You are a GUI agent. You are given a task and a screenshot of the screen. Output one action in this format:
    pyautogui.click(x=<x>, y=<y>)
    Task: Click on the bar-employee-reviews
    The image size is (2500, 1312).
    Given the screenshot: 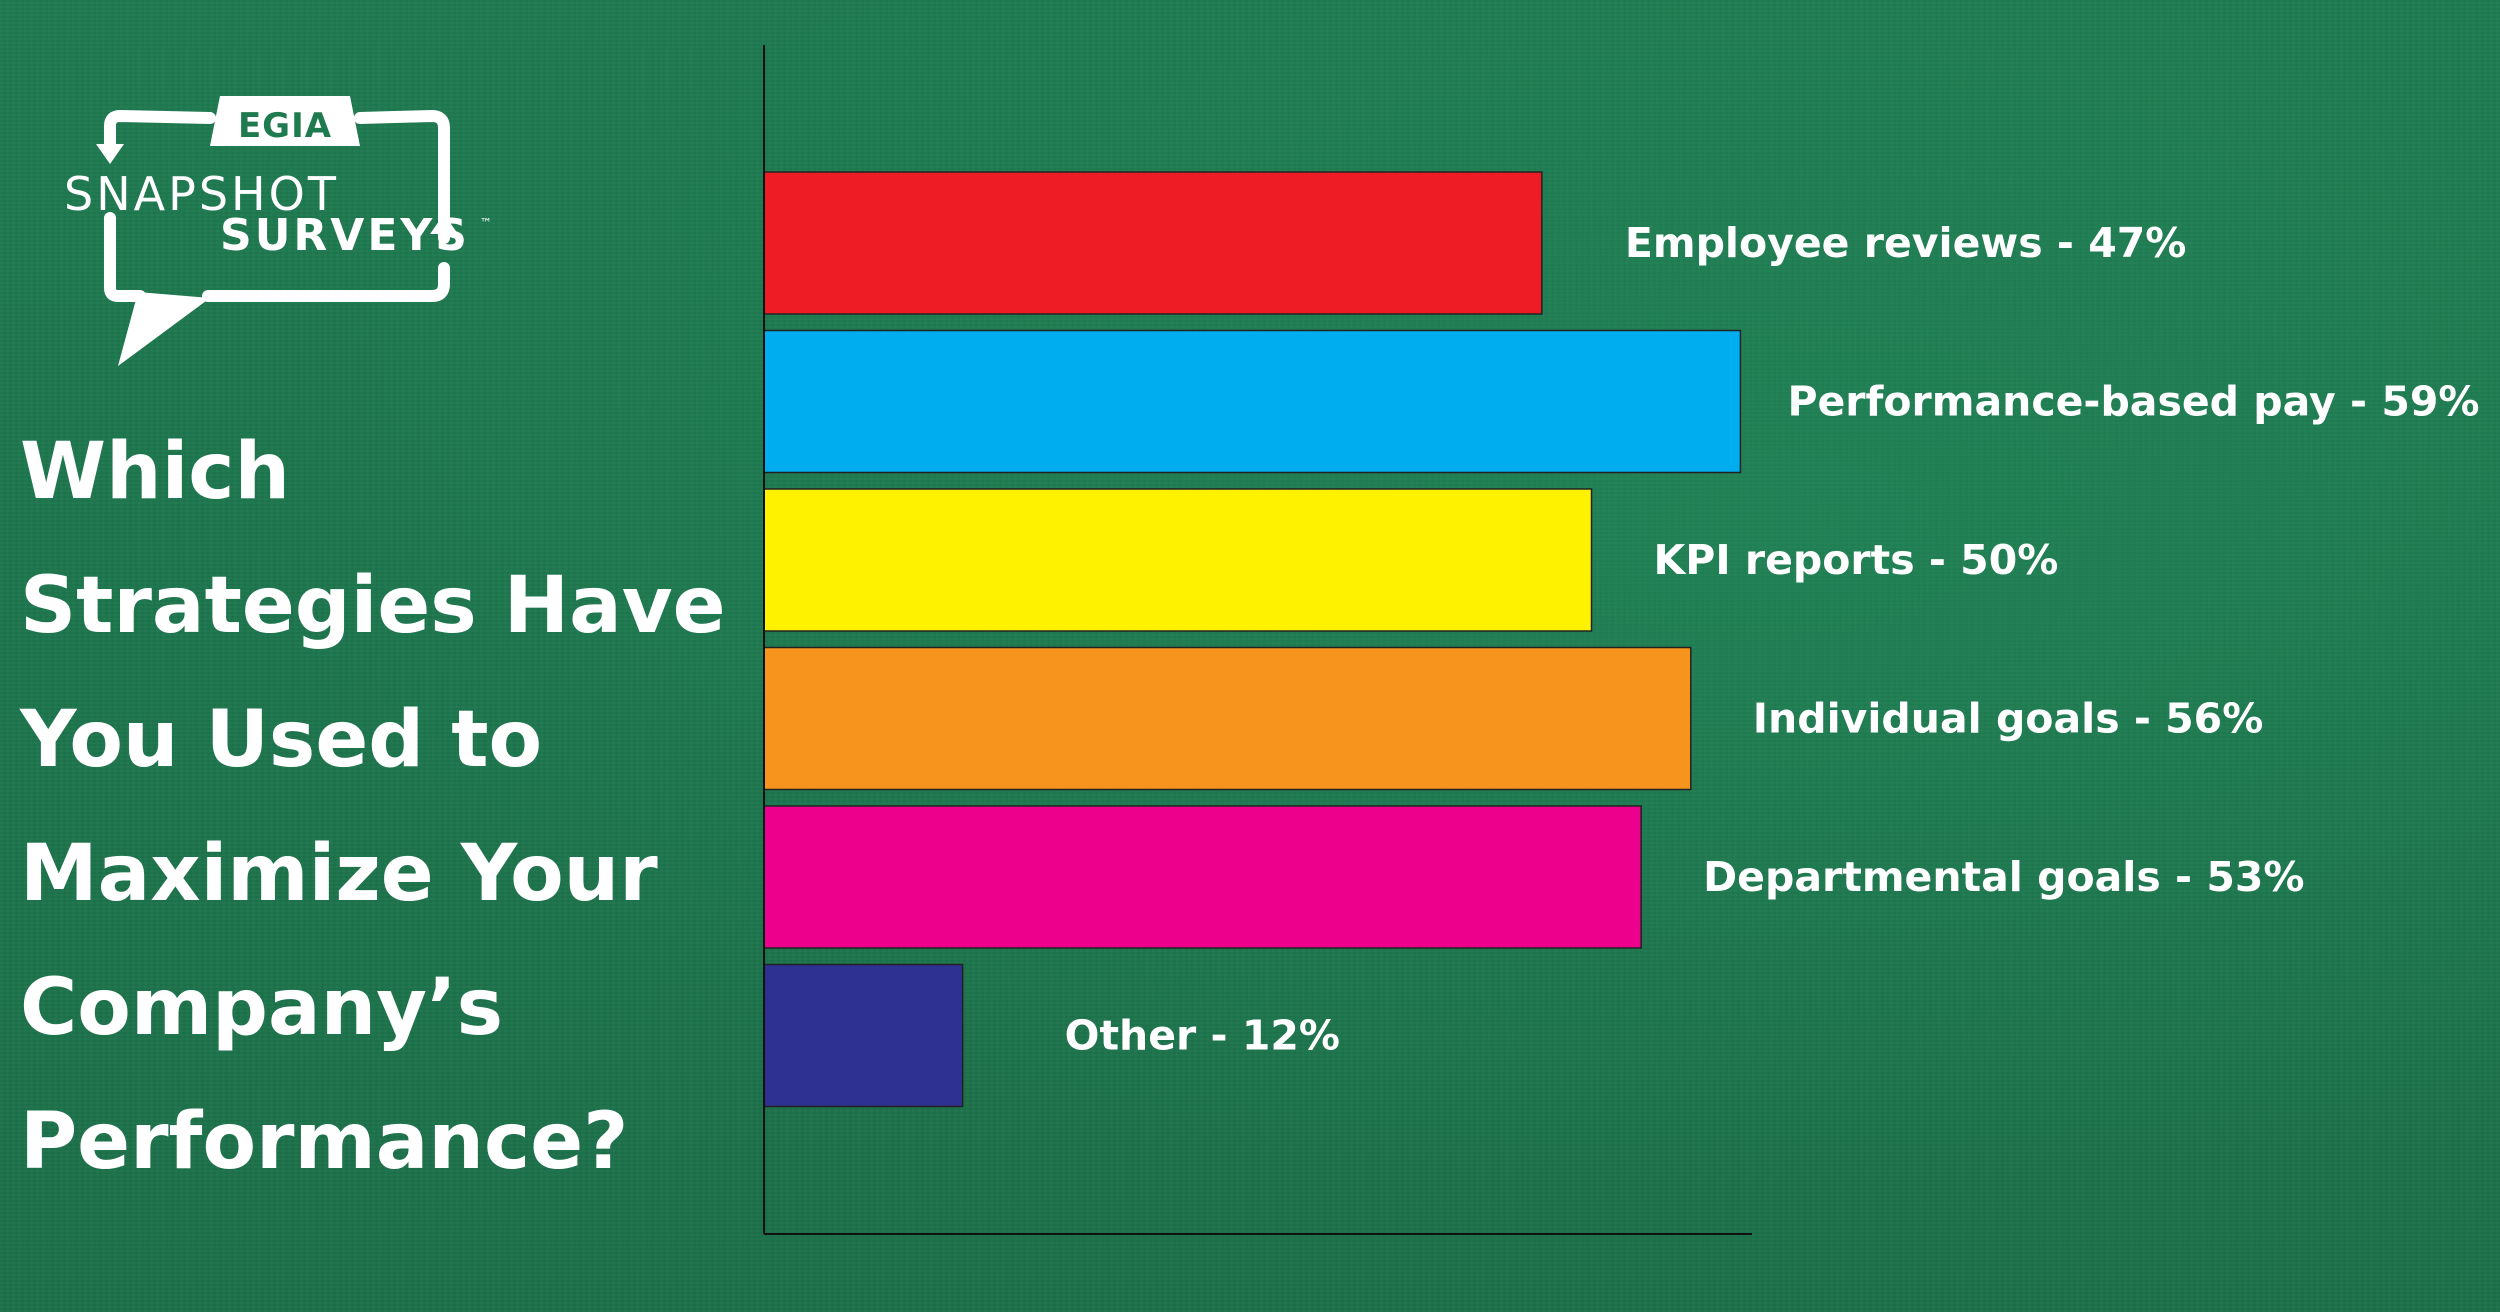 What is the action you would take?
    pyautogui.click(x=1153, y=243)
    